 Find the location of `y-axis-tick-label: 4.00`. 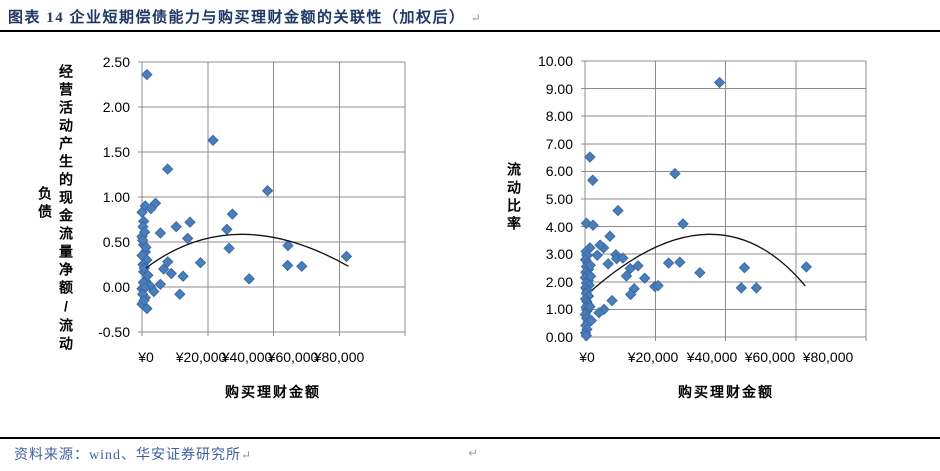

y-axis-tick-label: 4.00 is located at coordinates (559, 226).